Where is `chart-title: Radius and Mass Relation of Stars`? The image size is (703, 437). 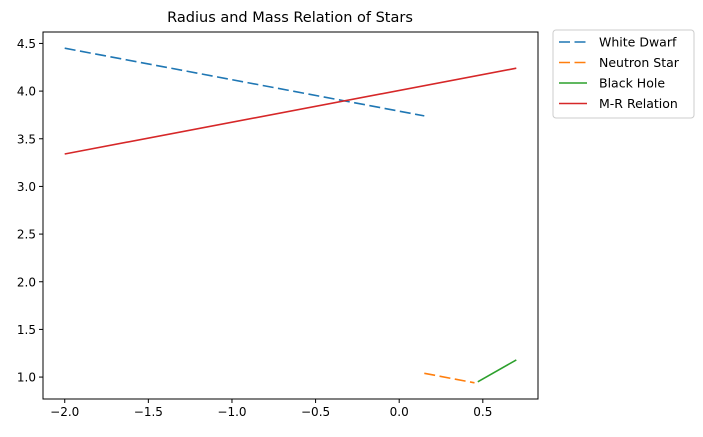
chart-title: Radius and Mass Relation of Stars is located at coordinates (290, 18).